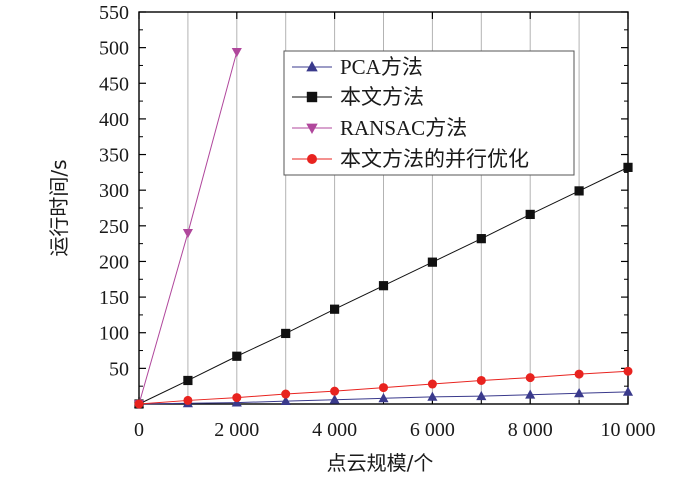  I want to click on y-tick-label: 100, so click(114, 334).